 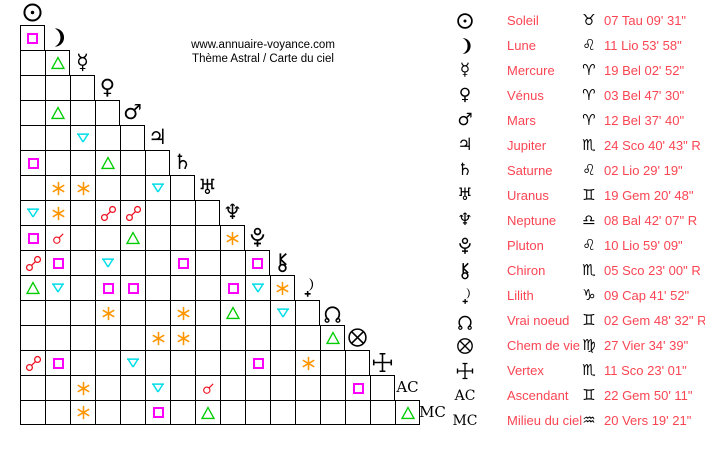 I want to click on table-row: ☿ Mercure ♈ 19 Bel 02' 52", so click(x=577, y=70).